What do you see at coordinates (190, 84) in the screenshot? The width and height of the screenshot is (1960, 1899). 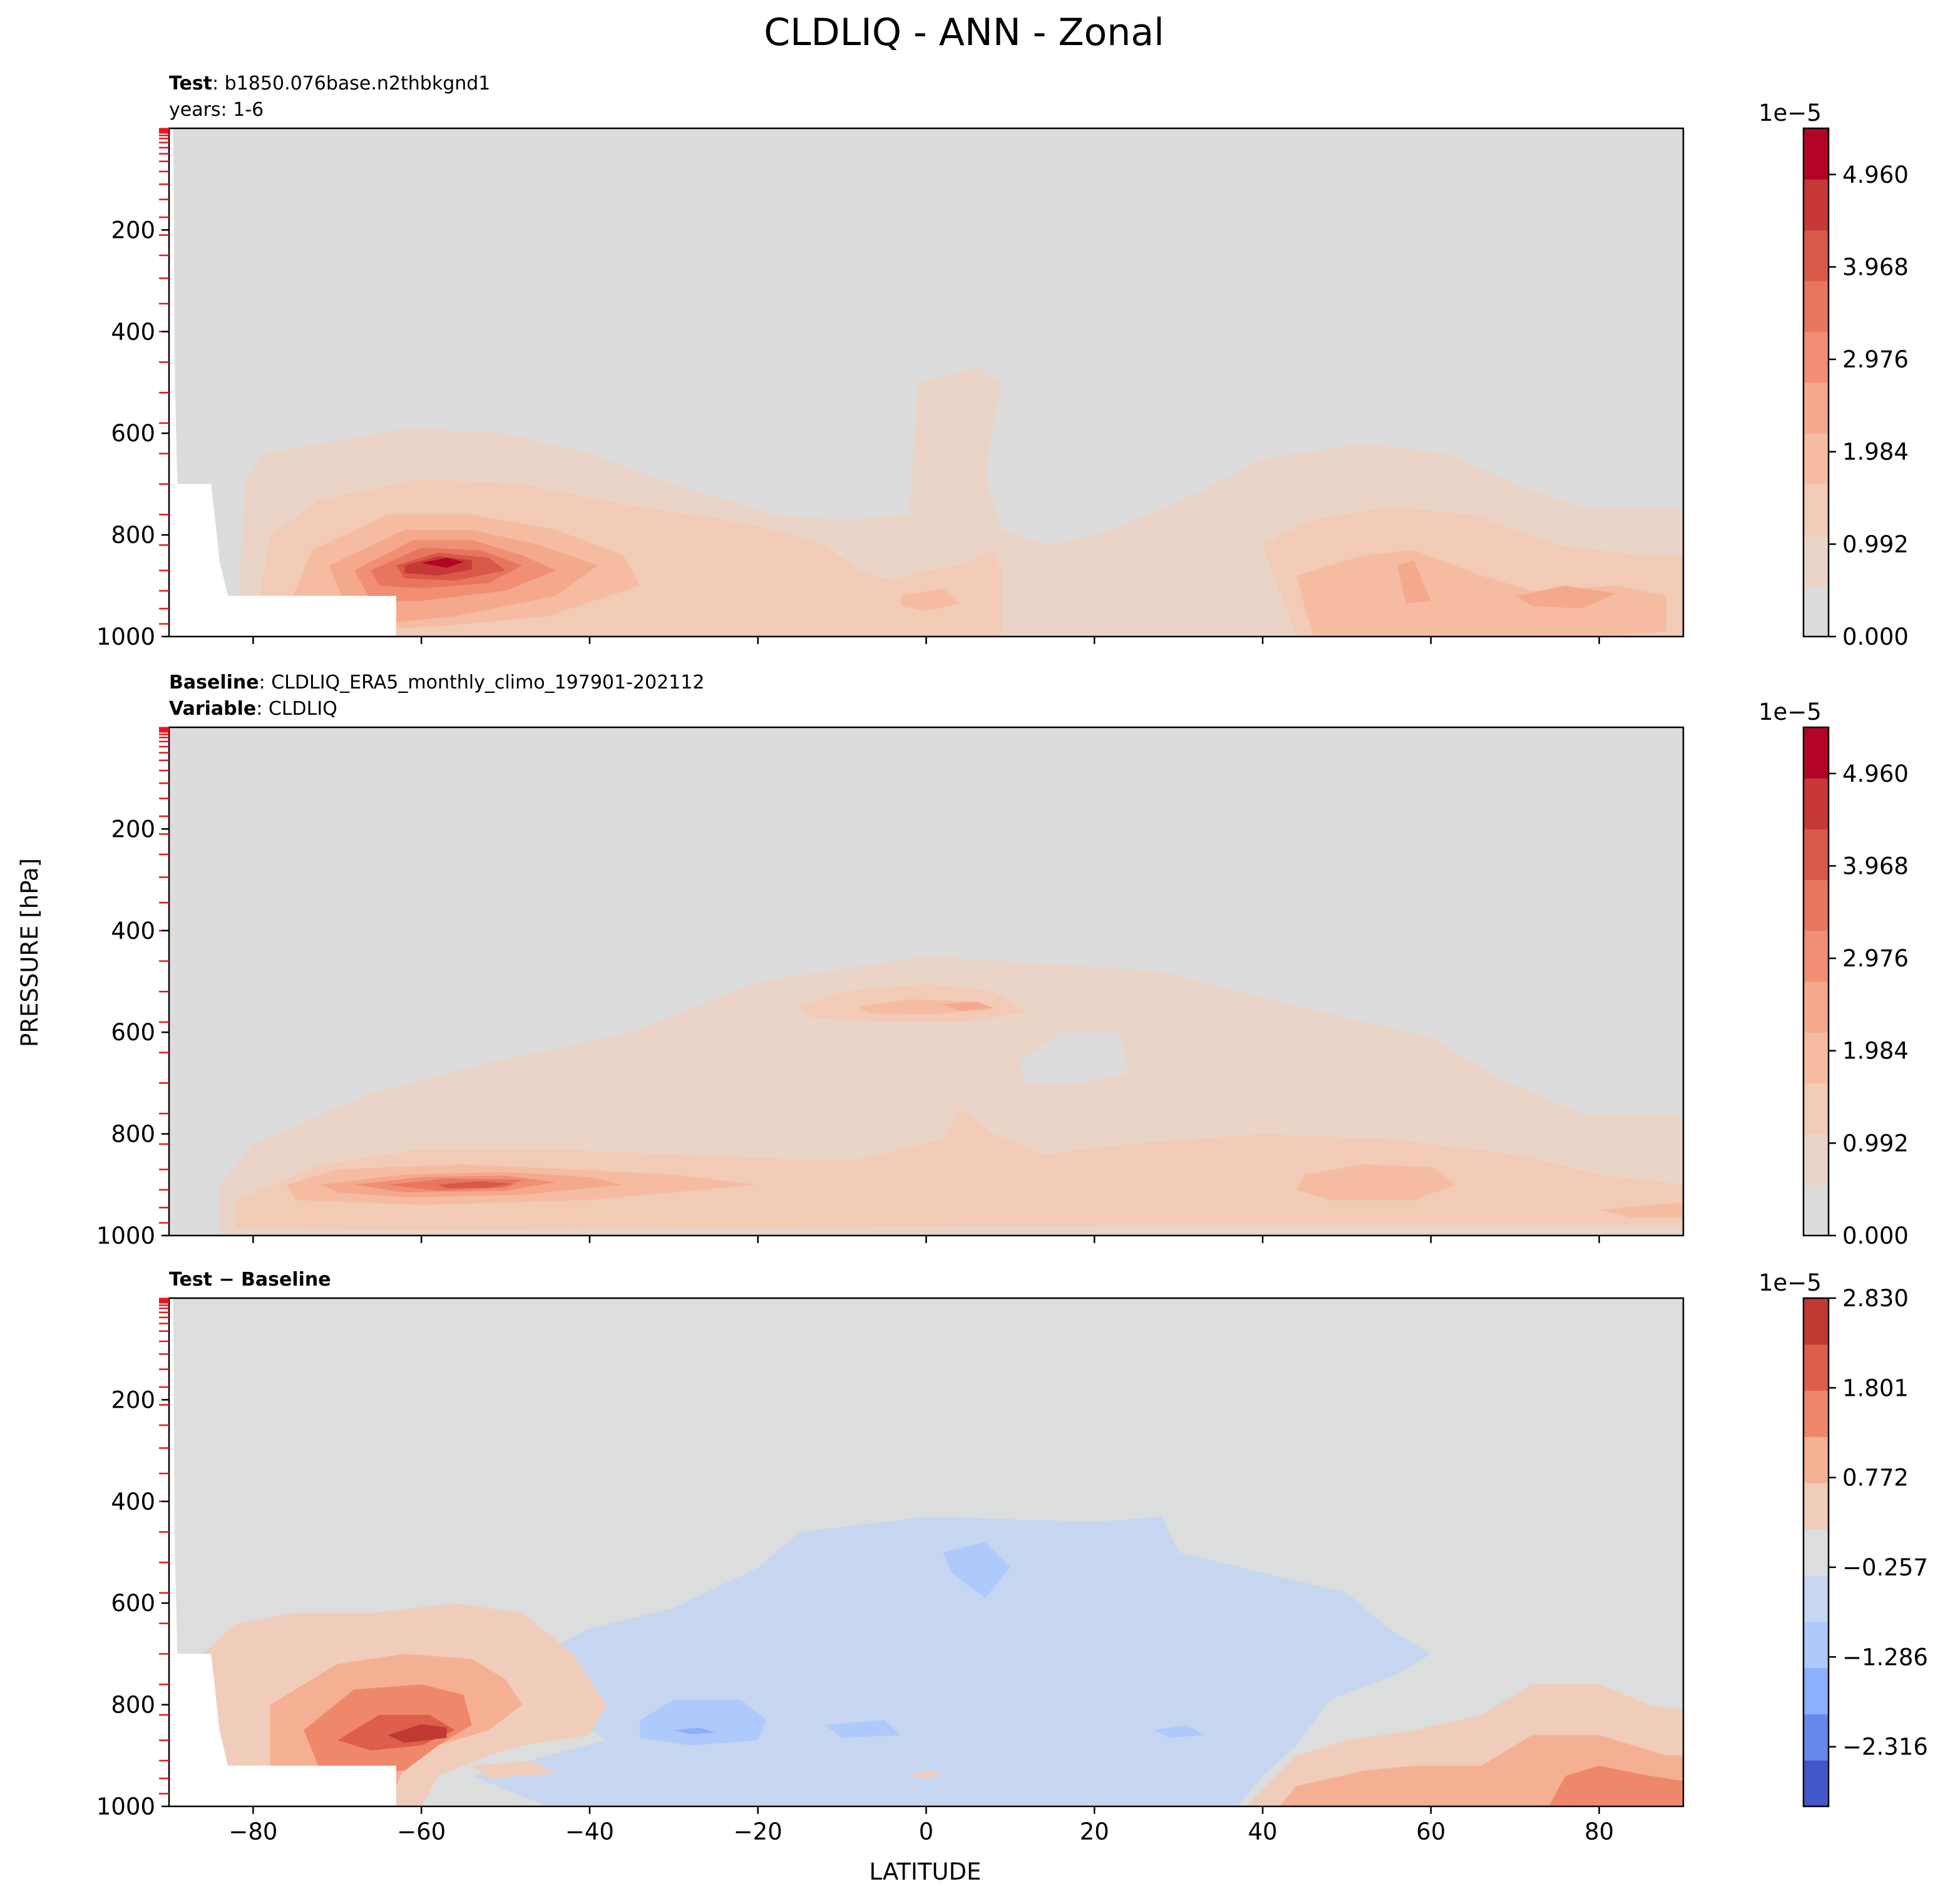 I see `header-bold: Test` at bounding box center [190, 84].